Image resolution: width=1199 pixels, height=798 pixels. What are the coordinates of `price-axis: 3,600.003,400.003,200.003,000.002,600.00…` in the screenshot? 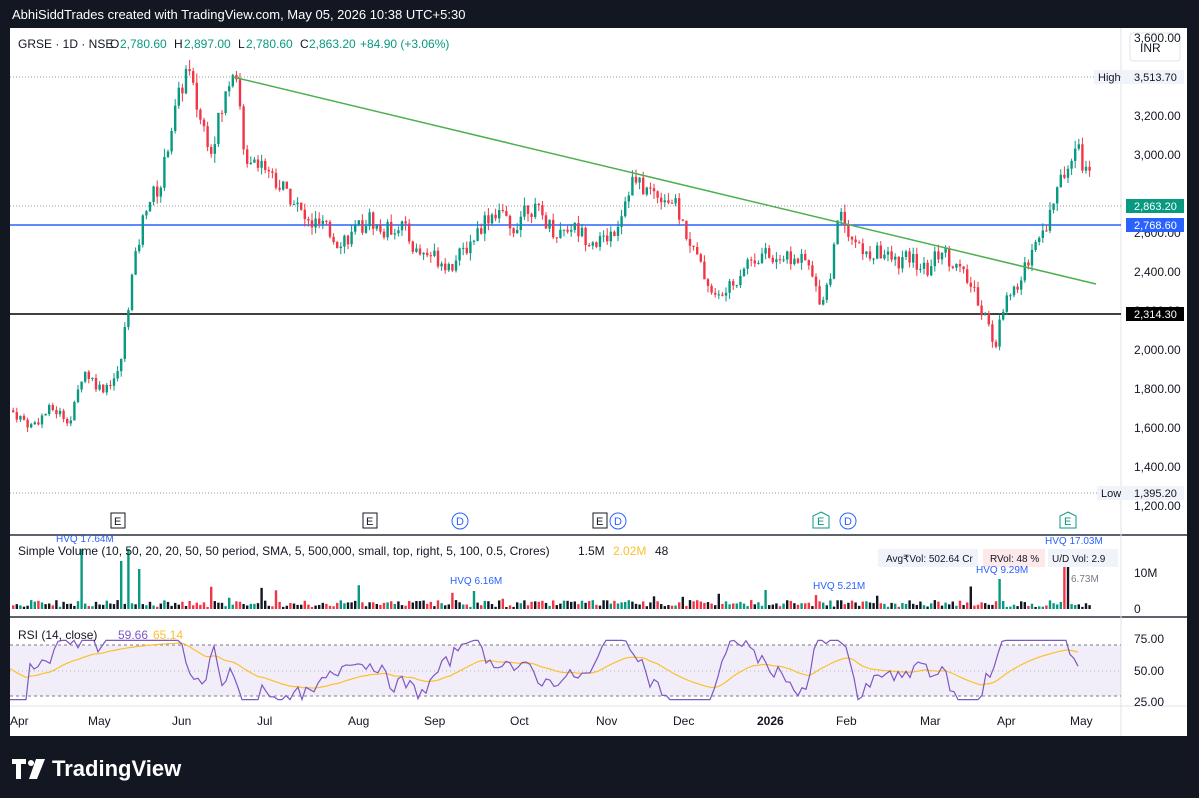 It's located at (1157, 272).